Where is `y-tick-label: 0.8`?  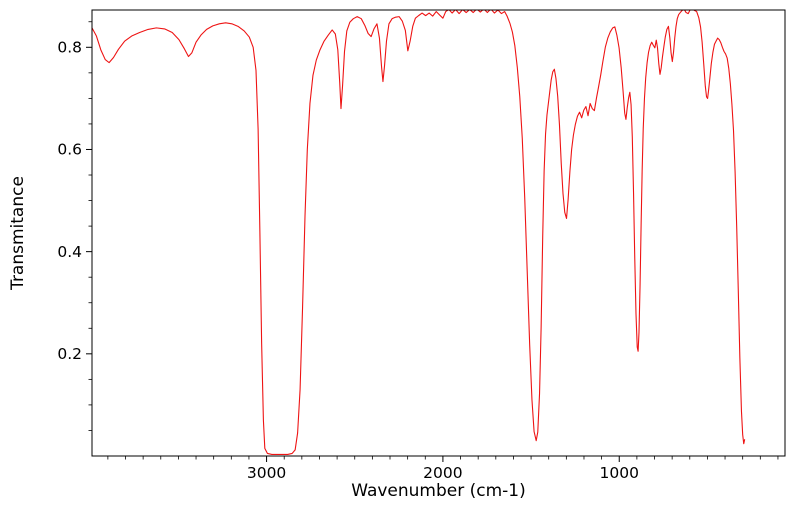
y-tick-label: 0.8 is located at coordinates (69, 47).